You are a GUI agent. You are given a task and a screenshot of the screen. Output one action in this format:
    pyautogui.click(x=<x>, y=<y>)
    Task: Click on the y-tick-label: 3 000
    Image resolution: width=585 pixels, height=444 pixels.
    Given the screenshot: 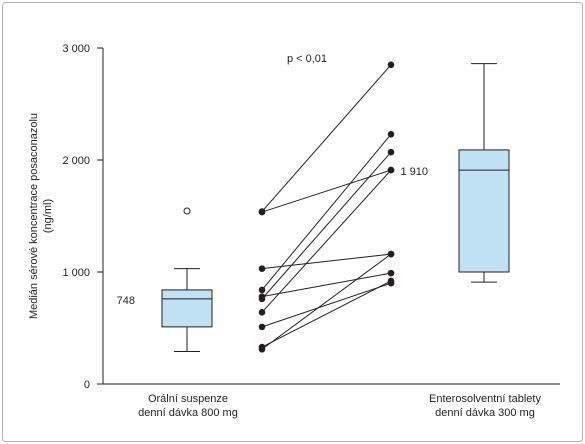 What is the action you would take?
    pyautogui.click(x=76, y=49)
    